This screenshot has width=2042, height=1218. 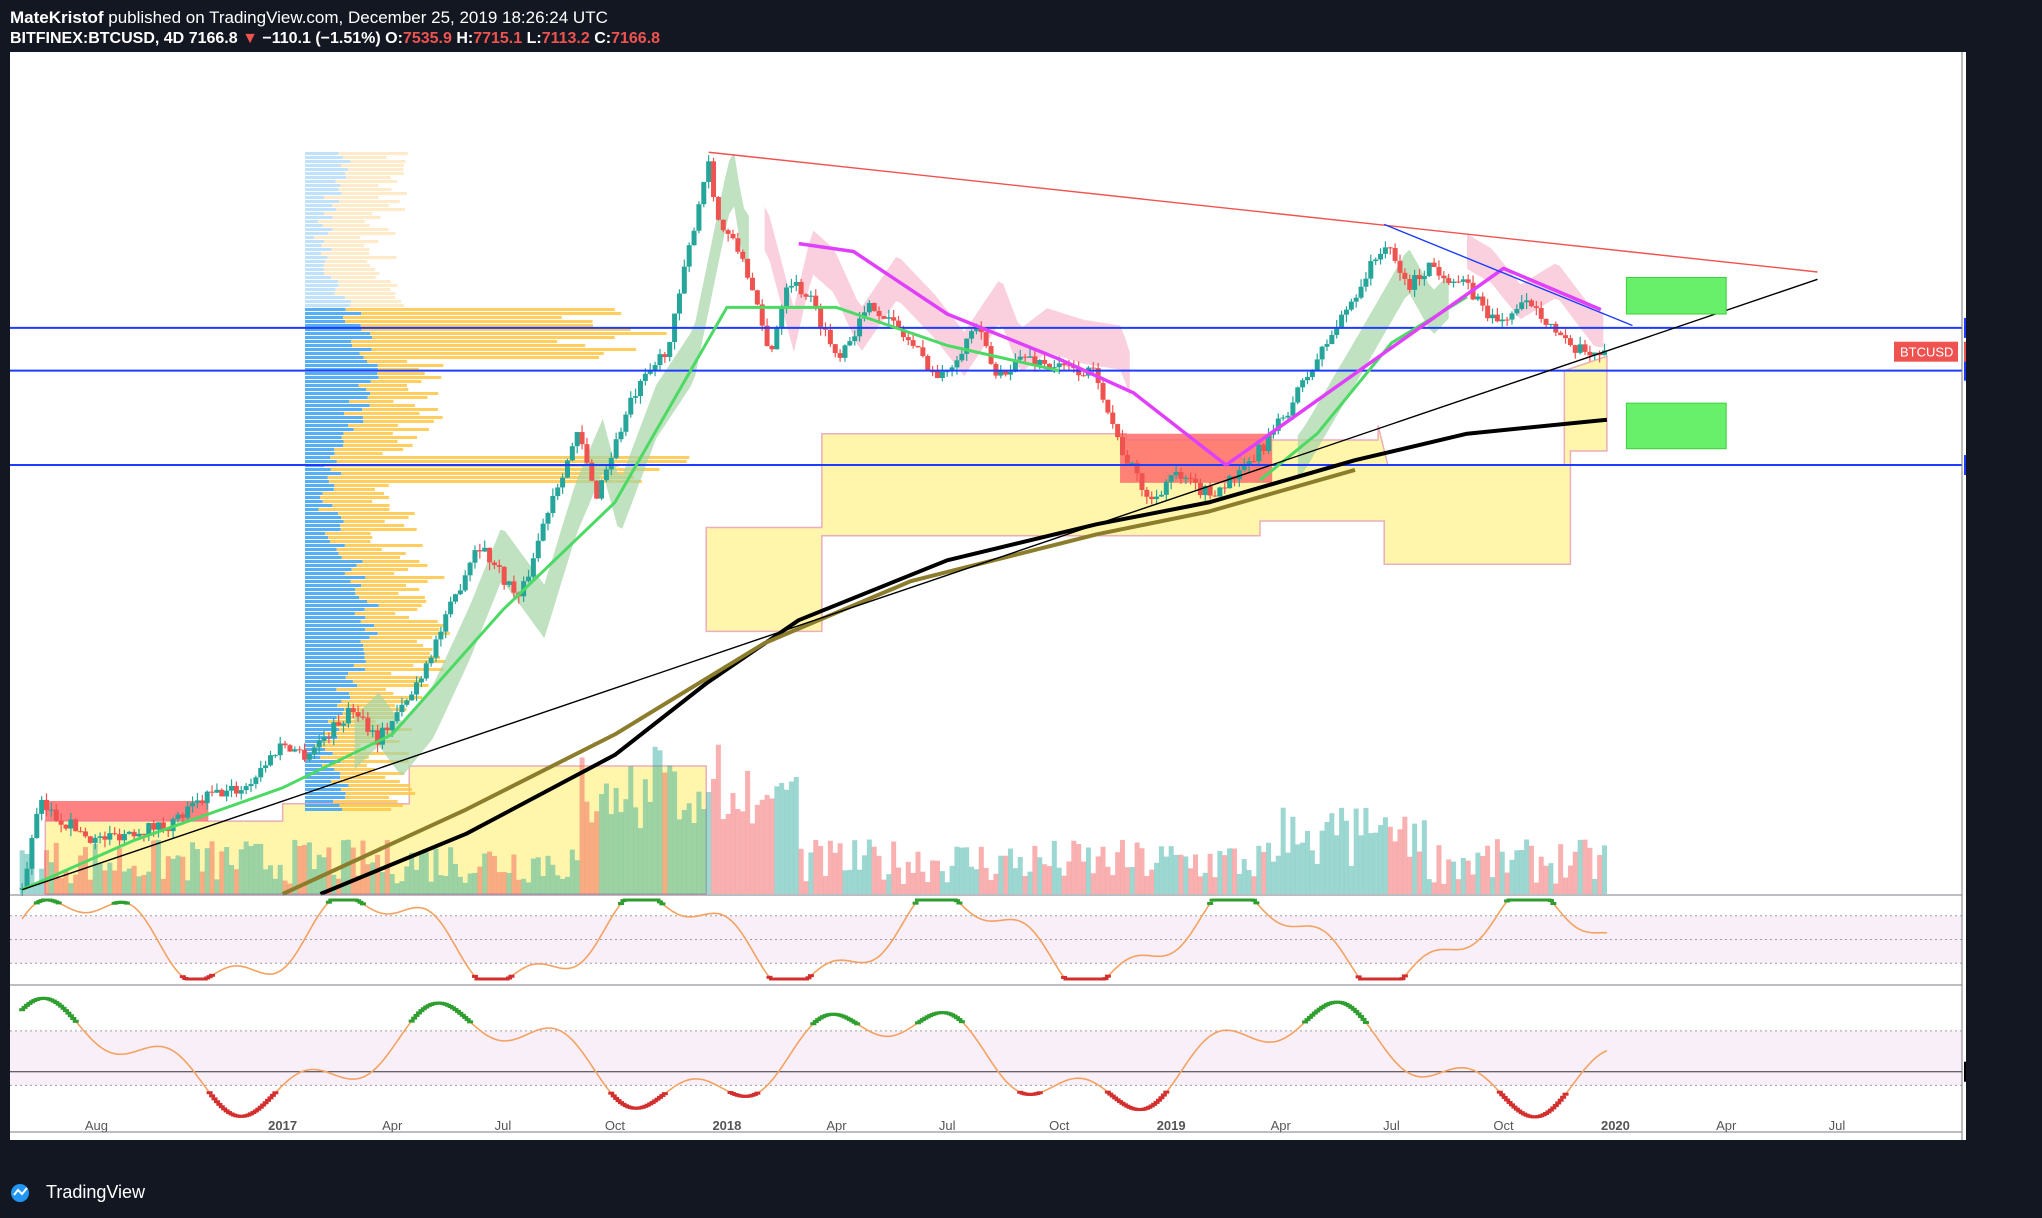 What do you see at coordinates (808, 978) in the screenshot?
I see `oscillator-1-line-oversold` at bounding box center [808, 978].